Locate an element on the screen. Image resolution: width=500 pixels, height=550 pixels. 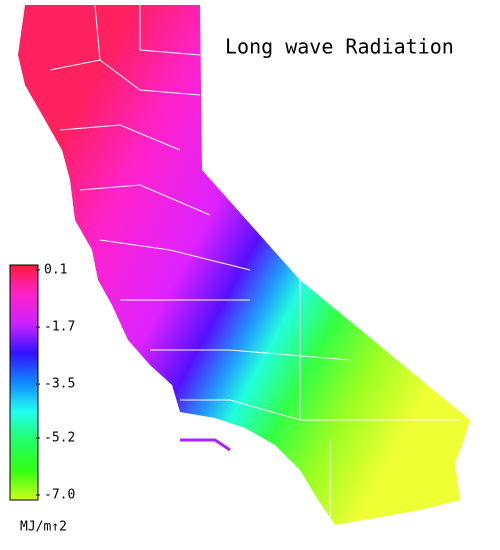
colorbar-tick-label: -5.2 is located at coordinates (59, 437).